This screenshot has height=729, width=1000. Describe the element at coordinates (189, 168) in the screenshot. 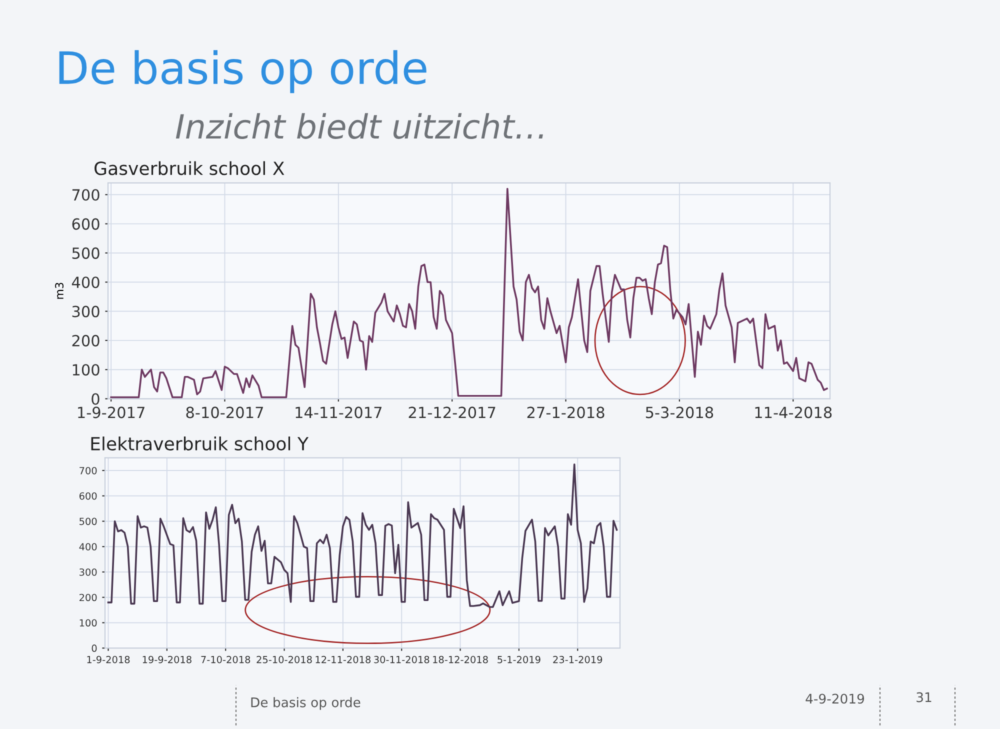

I see `chart-title: Gasverbruik school X` at that location.